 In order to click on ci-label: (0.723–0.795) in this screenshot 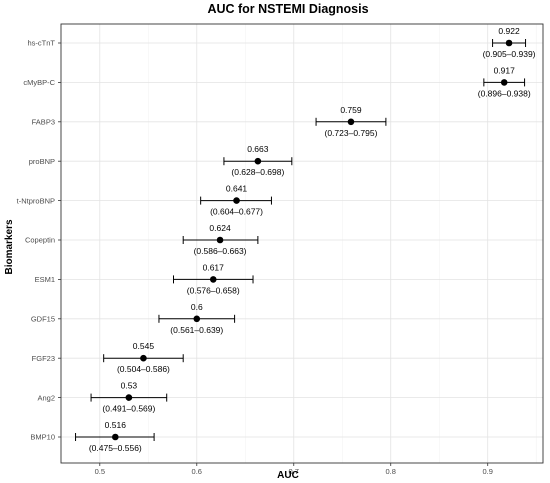, I will do `click(351, 133)`.